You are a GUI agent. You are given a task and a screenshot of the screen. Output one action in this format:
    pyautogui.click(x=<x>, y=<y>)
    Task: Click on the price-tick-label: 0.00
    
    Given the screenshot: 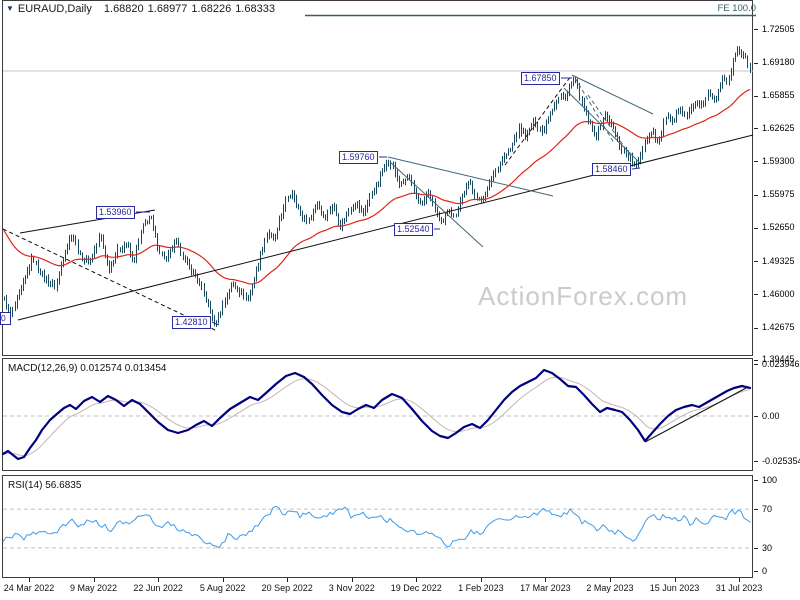 What is the action you would take?
    pyautogui.click(x=771, y=415)
    